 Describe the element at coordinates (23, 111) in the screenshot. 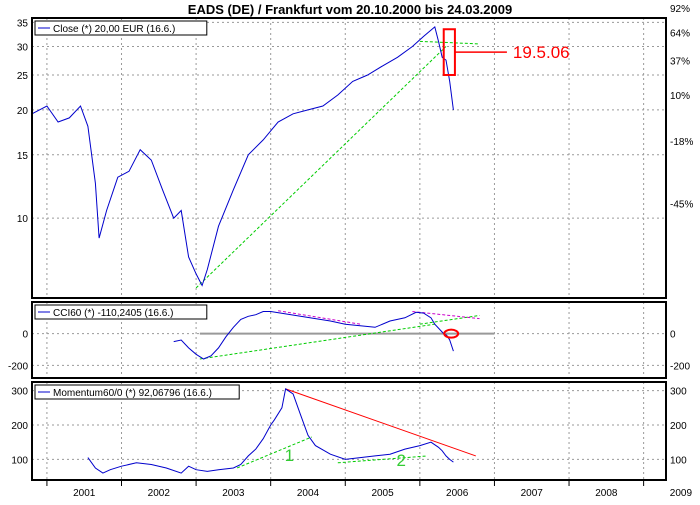

I see `y-tick-label-left: 20` at that location.